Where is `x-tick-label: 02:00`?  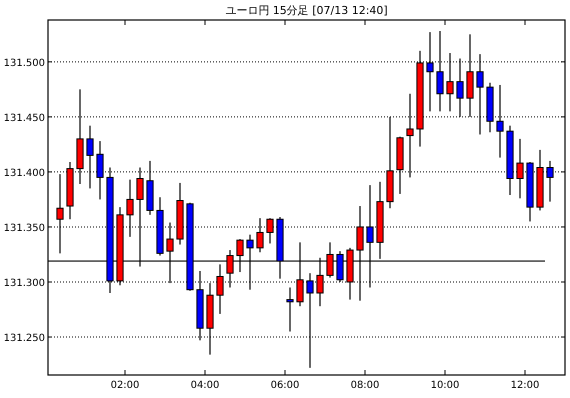 x-tick-label: 02:00 is located at coordinates (125, 385).